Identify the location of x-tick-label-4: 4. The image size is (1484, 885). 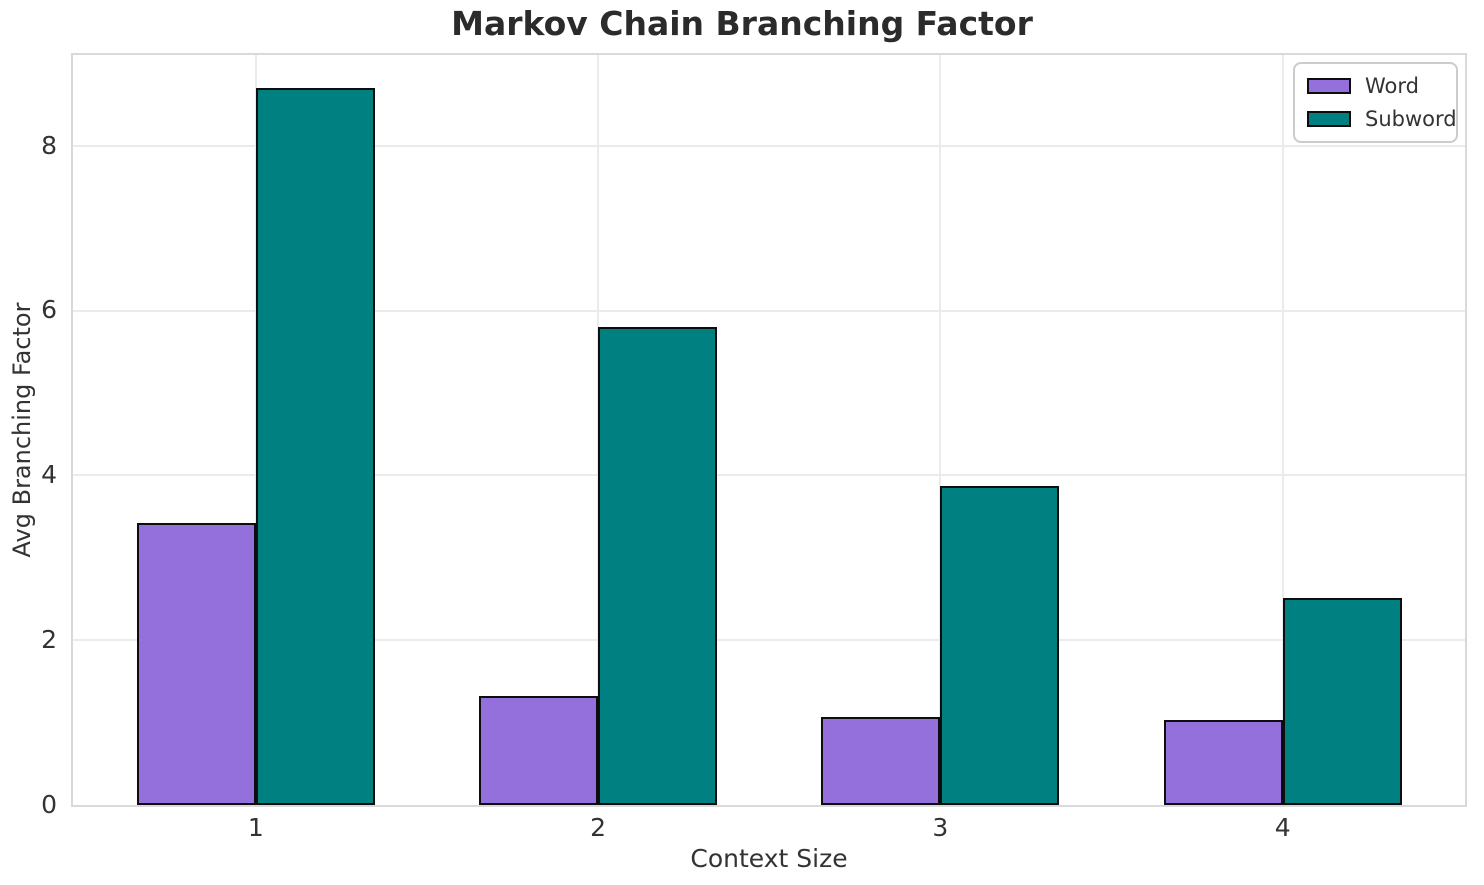
(1282, 827).